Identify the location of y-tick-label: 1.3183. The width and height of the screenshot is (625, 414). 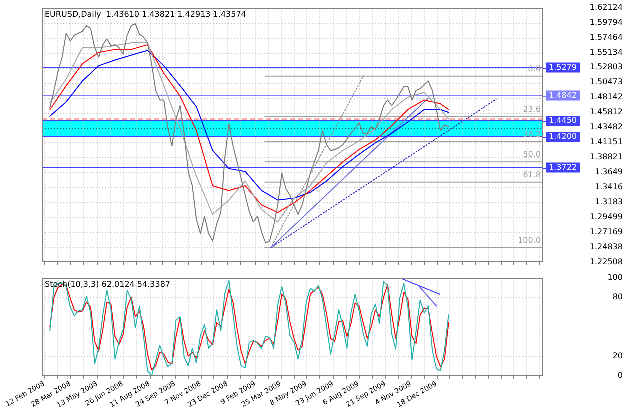
(609, 201).